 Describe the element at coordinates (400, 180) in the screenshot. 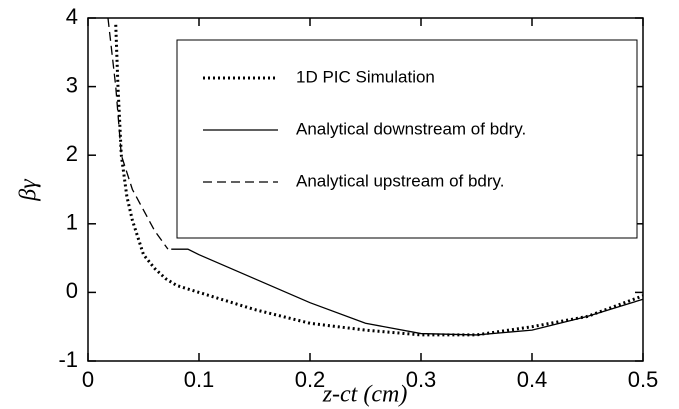

I see `legend-label: Analytical upstream of bdry.` at that location.